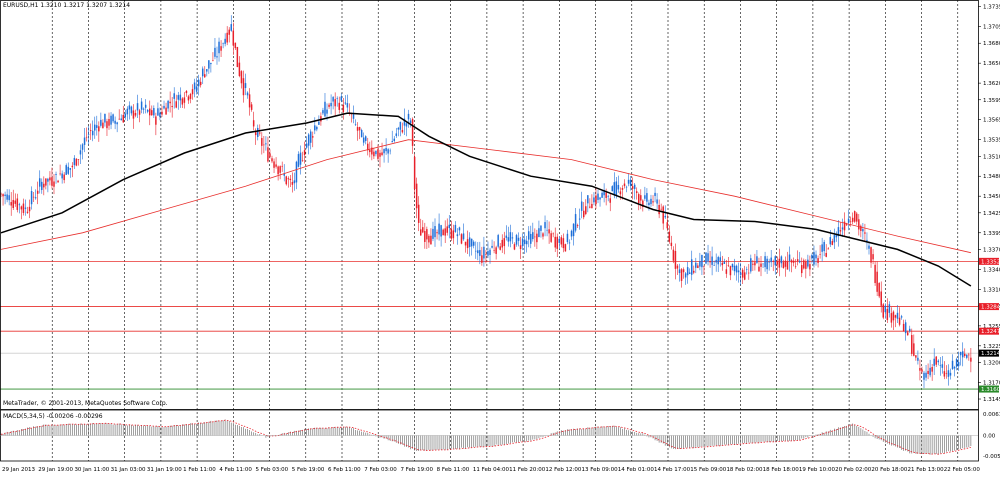  What do you see at coordinates (18, 470) in the screenshot?
I see `x-tick-label: 29 Jan 2013` at bounding box center [18, 470].